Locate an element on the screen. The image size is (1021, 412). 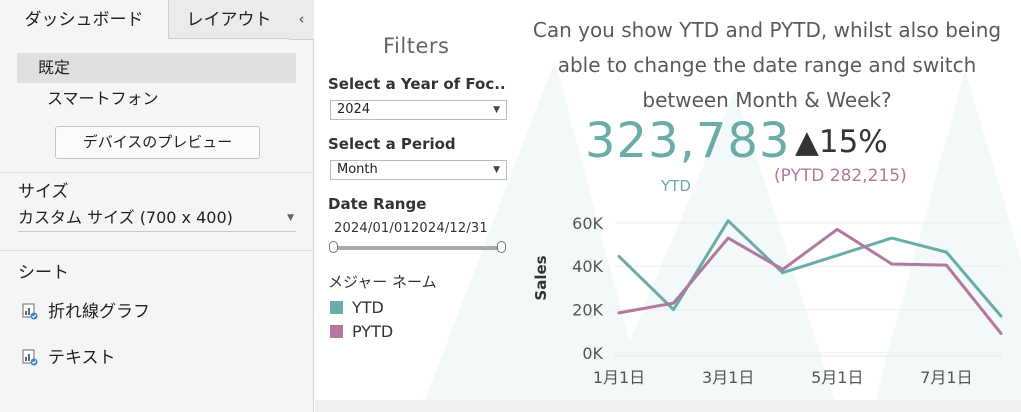
size-select: カスタム サイズ (700 x 400) ▼ is located at coordinates (157, 218).